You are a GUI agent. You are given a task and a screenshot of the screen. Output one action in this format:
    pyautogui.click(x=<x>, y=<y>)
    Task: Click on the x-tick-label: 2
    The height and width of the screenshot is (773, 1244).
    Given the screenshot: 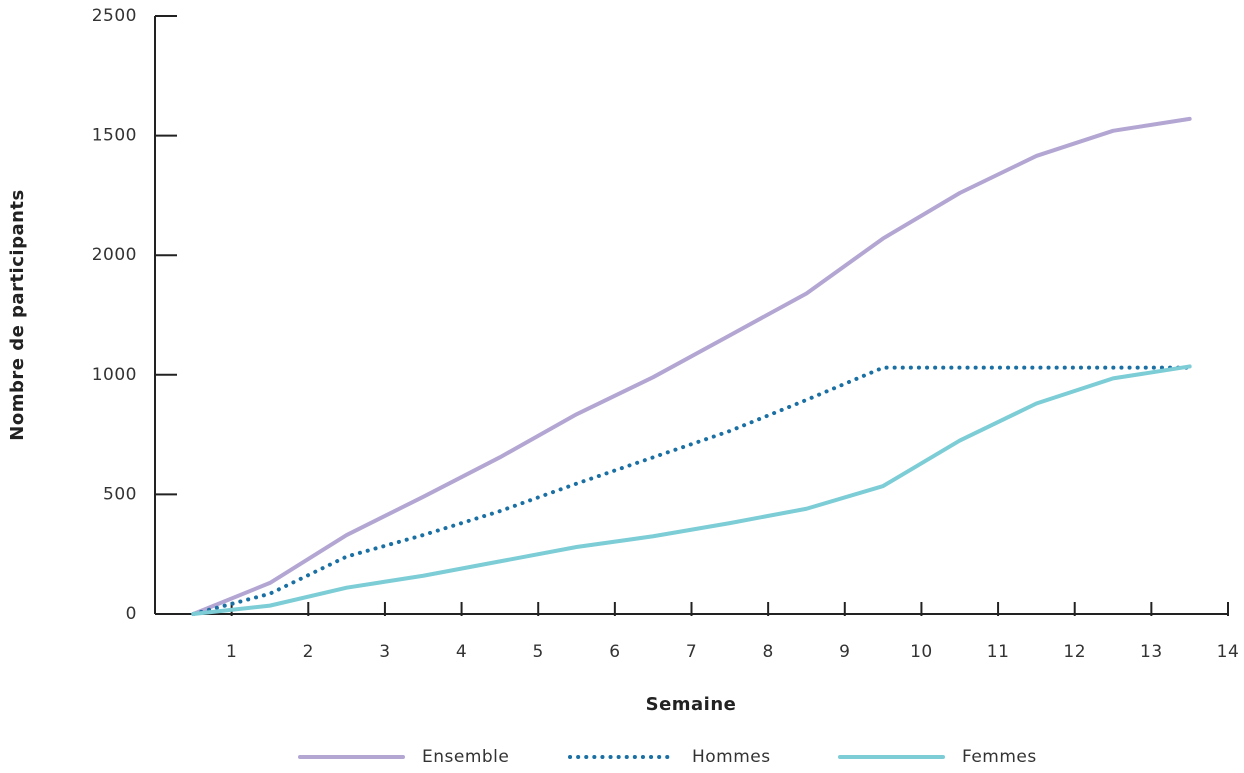 What is the action you would take?
    pyautogui.click(x=308, y=652)
    